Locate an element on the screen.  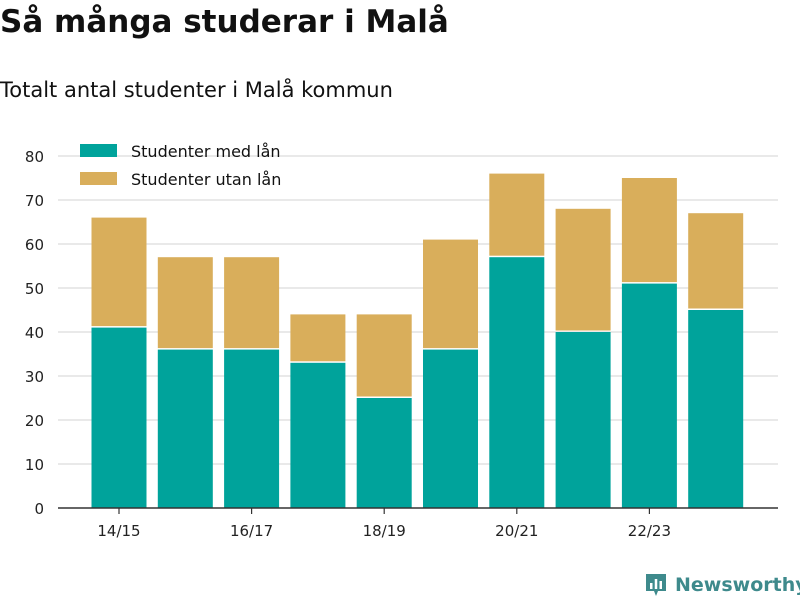
y-tick-label: 50 is located at coordinates (34, 289).